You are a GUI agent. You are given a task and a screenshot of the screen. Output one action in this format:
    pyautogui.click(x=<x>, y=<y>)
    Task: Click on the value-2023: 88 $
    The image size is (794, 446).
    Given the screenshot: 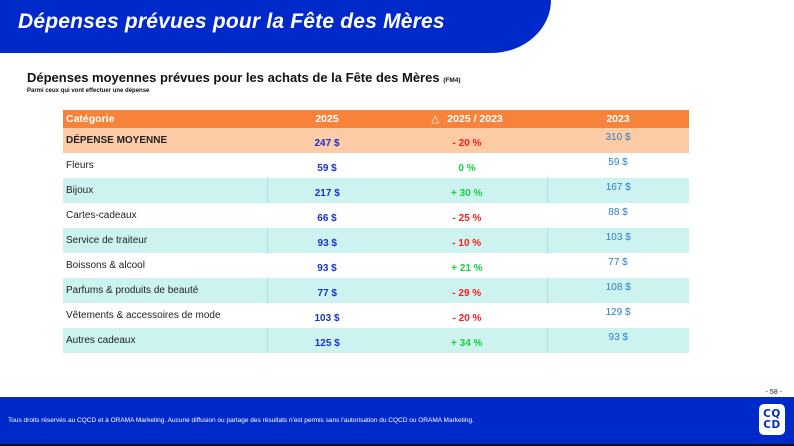 What is the action you would take?
    pyautogui.click(x=618, y=212)
    